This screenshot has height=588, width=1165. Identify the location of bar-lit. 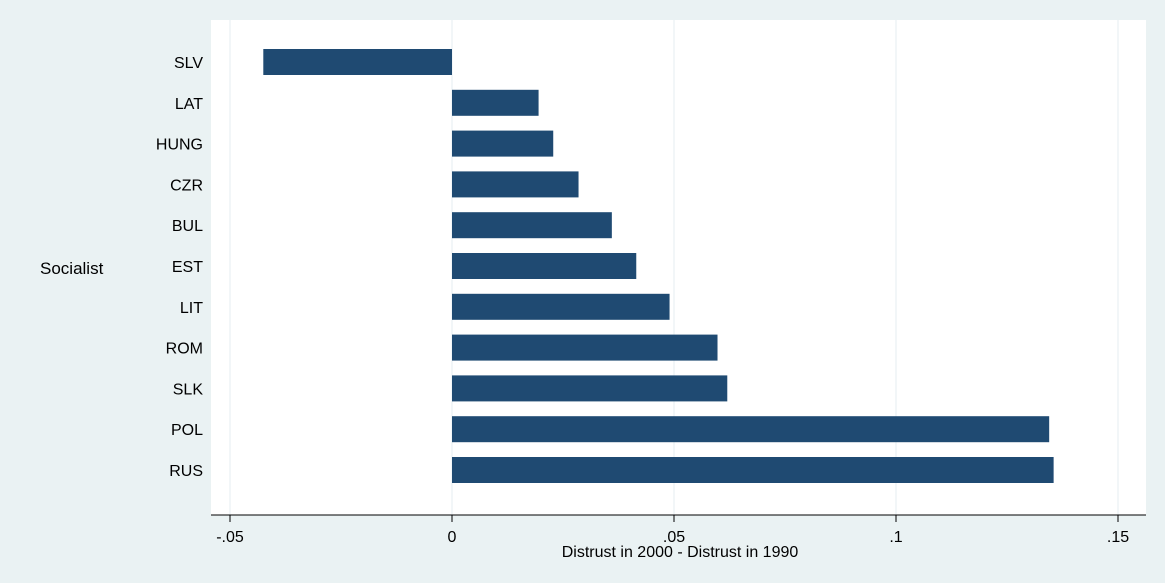
(561, 306).